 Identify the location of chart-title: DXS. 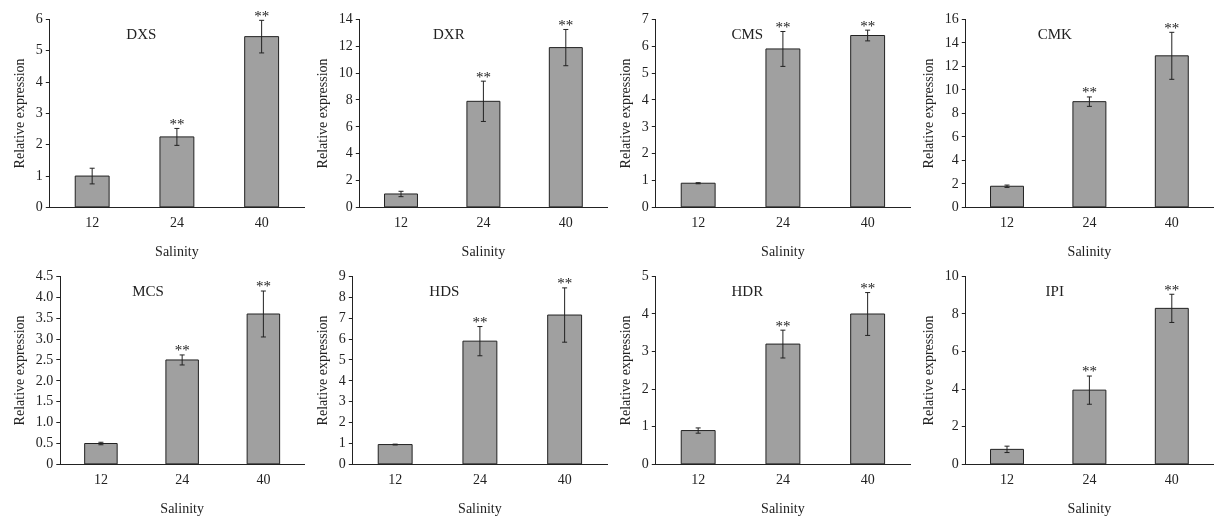
(141, 33).